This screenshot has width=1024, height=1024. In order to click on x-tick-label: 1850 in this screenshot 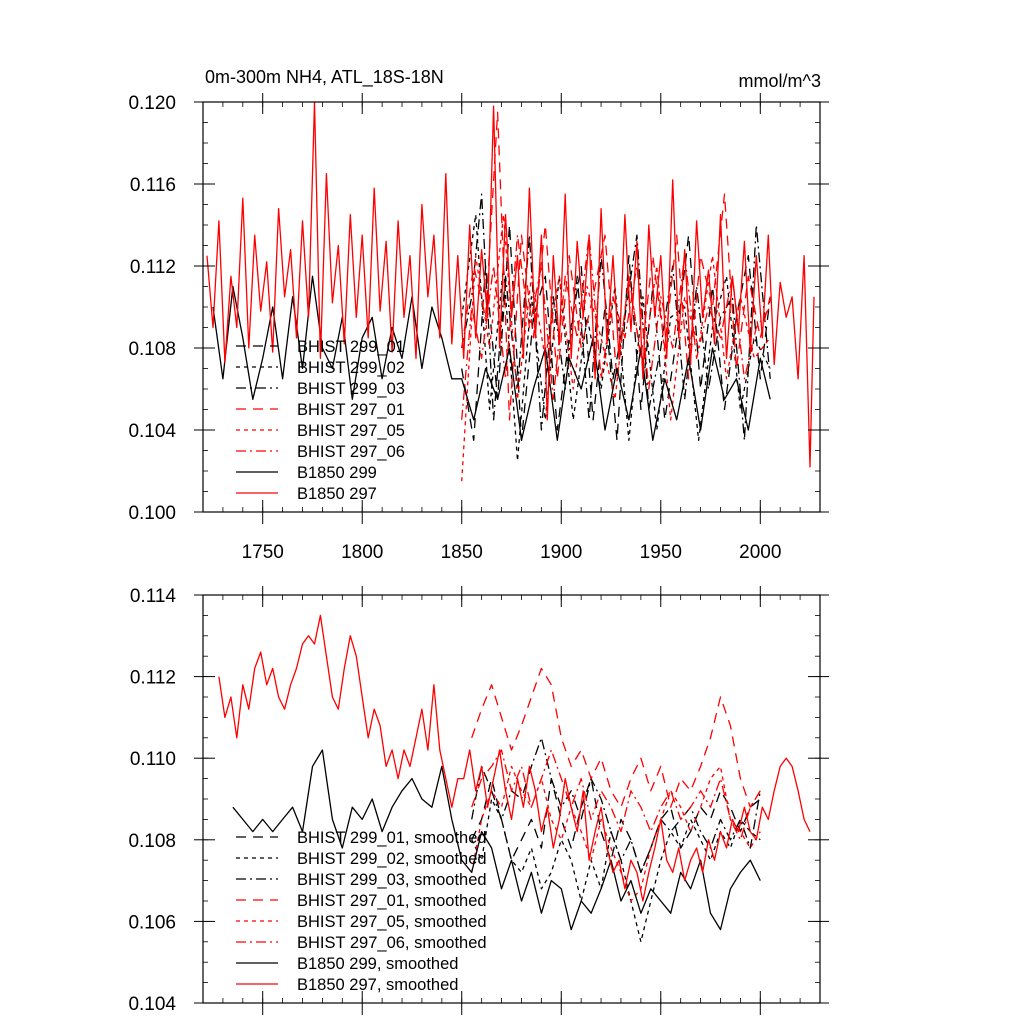, I will do `click(462, 552)`.